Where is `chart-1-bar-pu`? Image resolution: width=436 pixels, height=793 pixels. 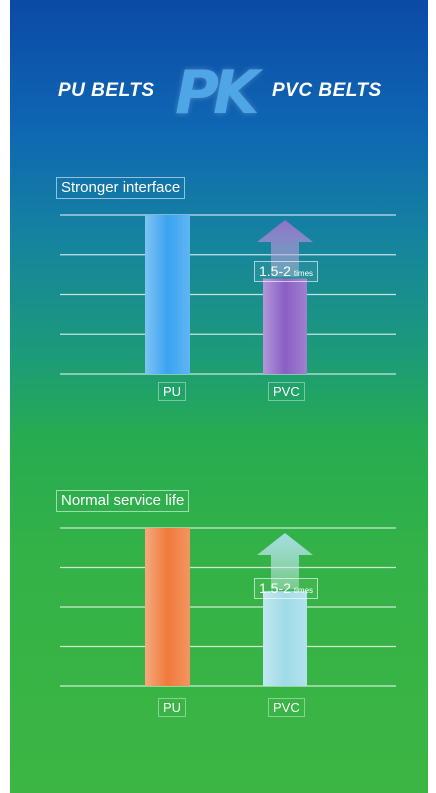
chart-1-bar-pu is located at coordinates (167, 294).